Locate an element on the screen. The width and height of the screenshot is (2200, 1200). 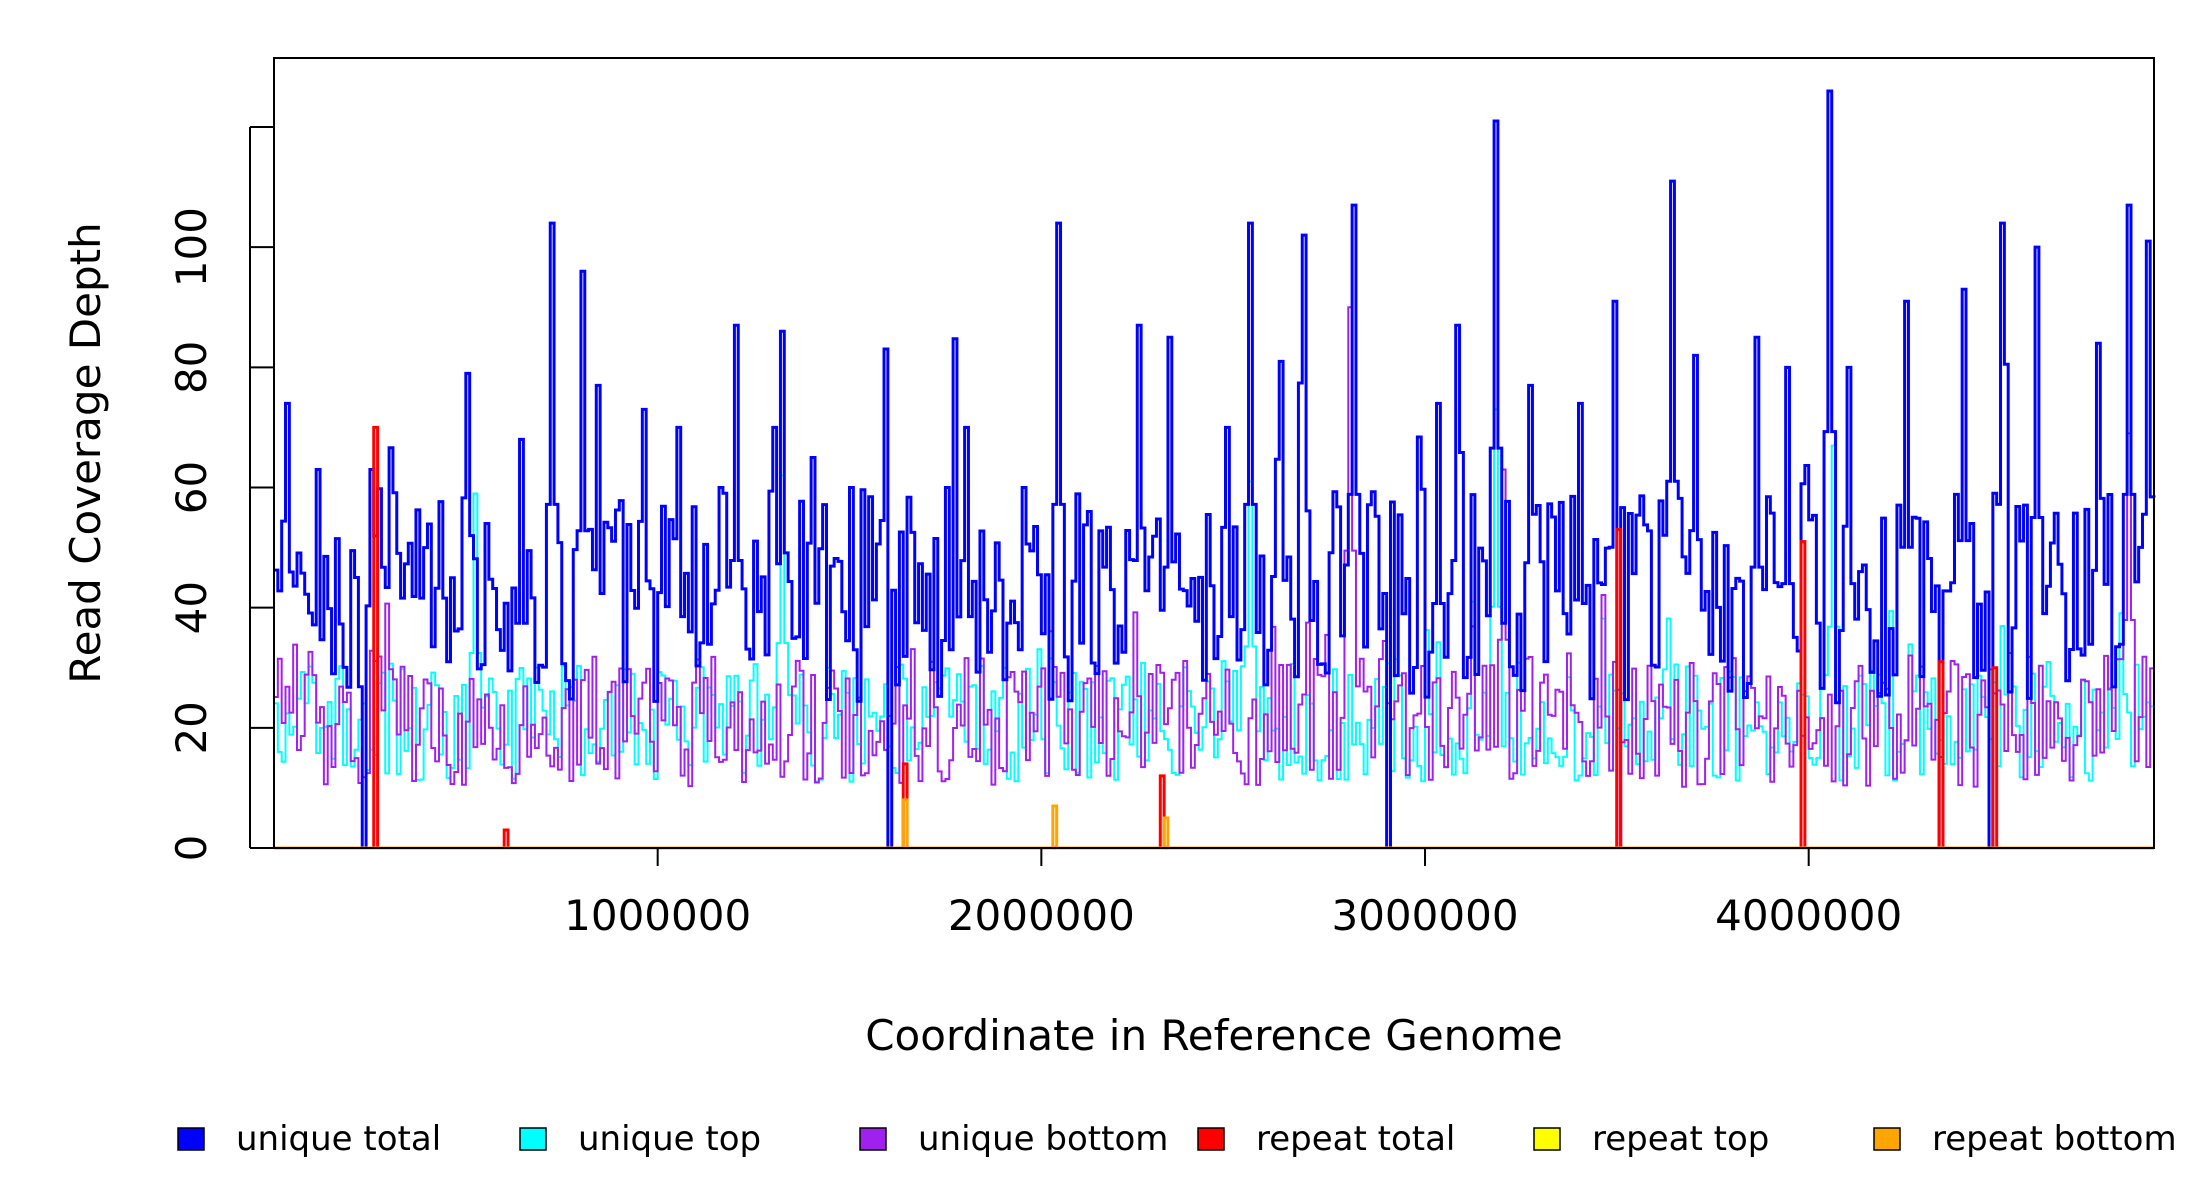
y-tick-label: 40 is located at coordinates (191, 607).